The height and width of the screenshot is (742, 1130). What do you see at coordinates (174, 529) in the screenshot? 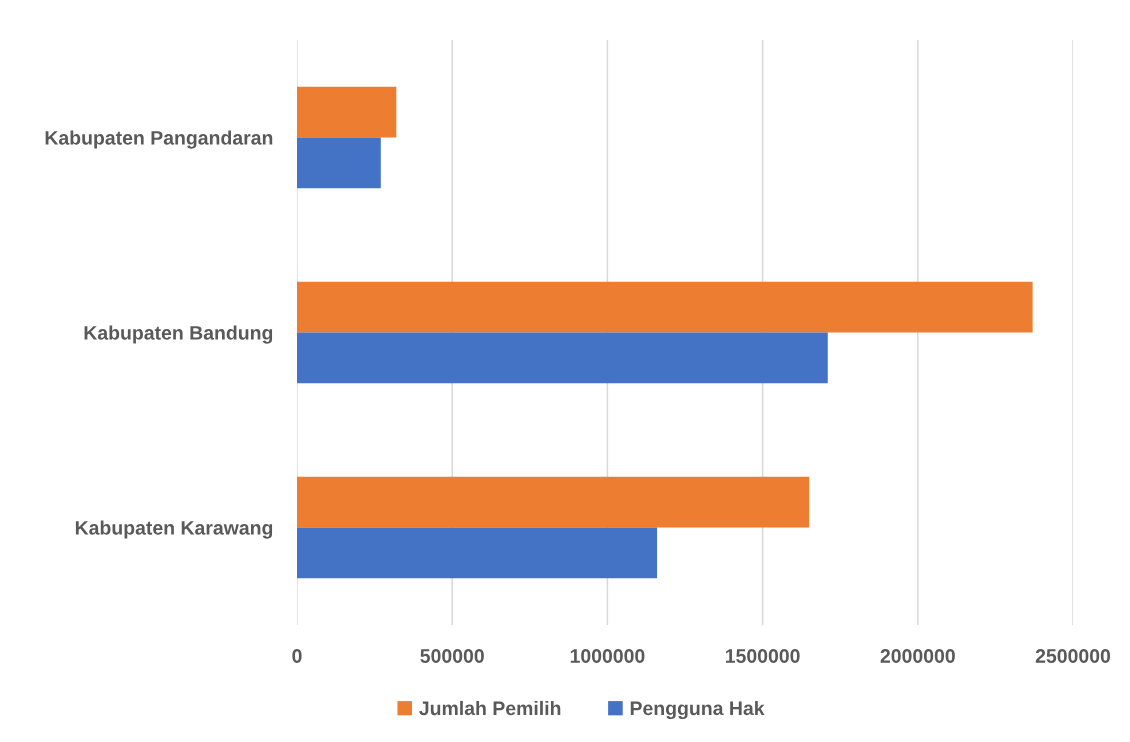
I see `y-tick-label: Kabupaten Karawang` at bounding box center [174, 529].